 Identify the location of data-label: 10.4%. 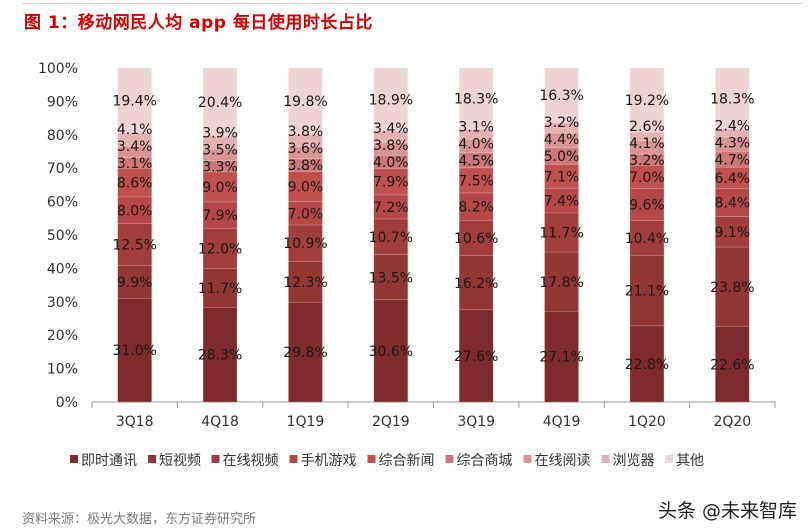
(647, 239).